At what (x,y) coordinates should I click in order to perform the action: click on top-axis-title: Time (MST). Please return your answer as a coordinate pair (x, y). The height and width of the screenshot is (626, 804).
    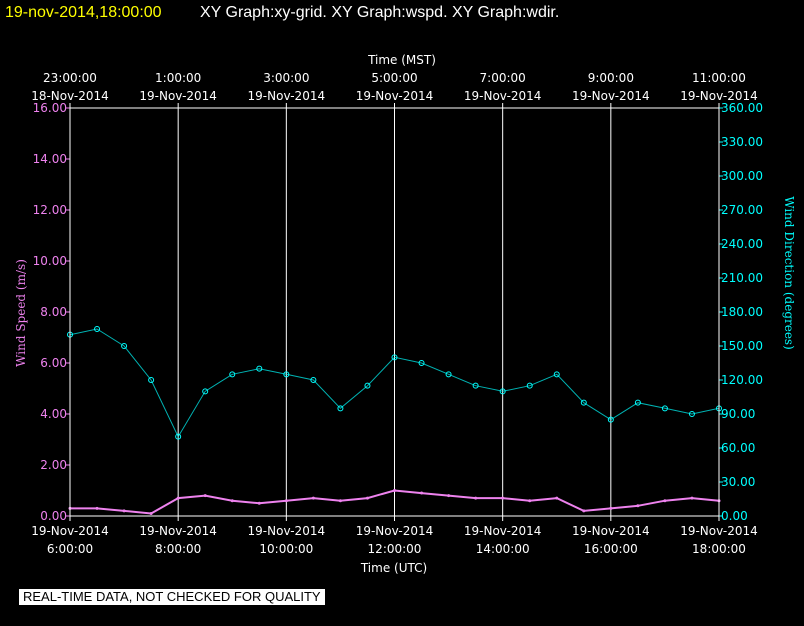
    Looking at the image, I should click on (401, 60).